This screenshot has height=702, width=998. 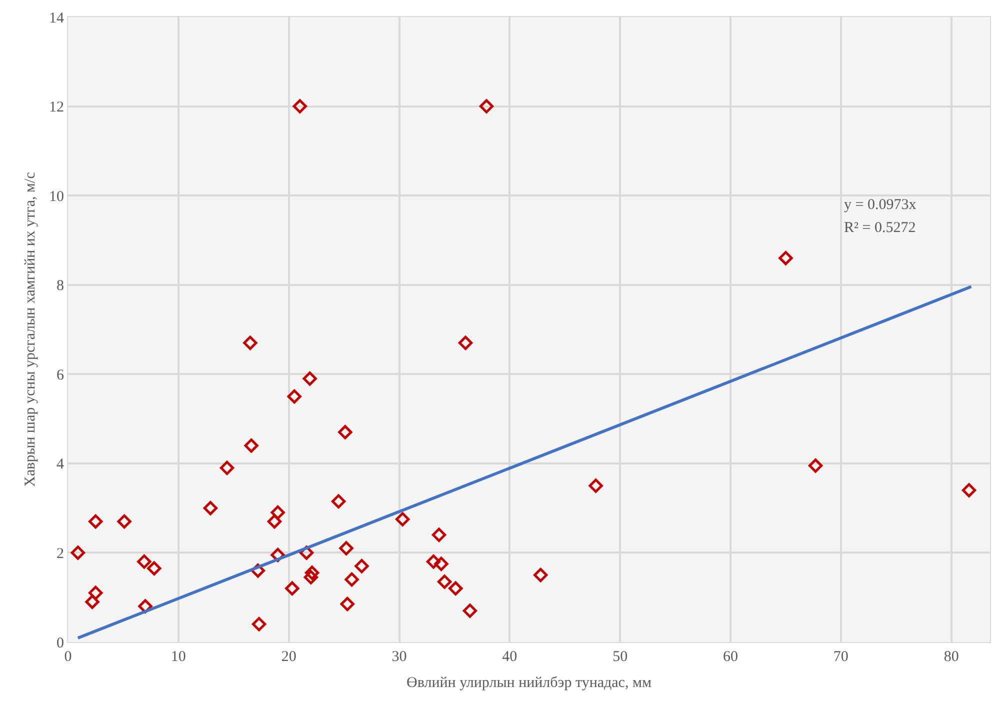 I want to click on x-tick-label: 10, so click(x=178, y=657).